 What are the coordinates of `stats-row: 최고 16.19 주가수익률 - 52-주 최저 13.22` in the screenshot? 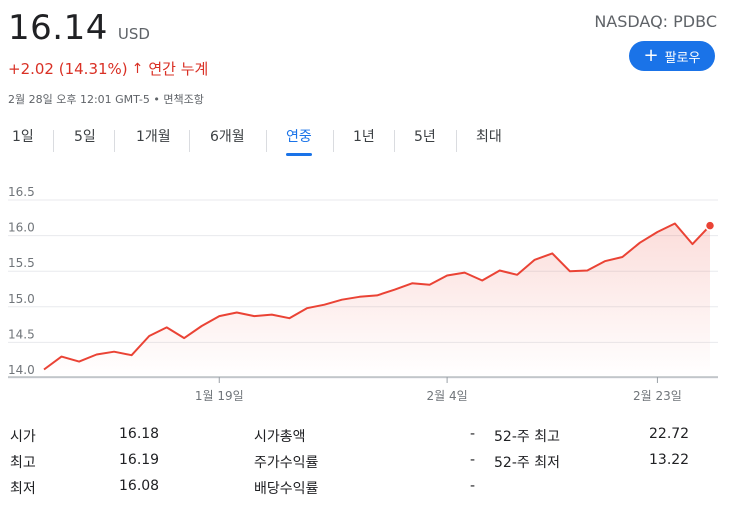 It's located at (371, 464).